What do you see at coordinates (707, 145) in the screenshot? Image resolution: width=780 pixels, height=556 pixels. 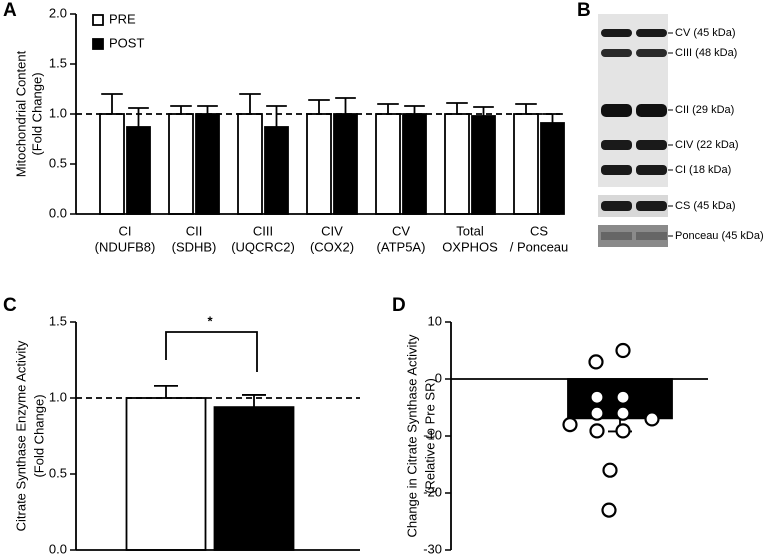 I see `blot-label: CIV (22 kDa)` at bounding box center [707, 145].